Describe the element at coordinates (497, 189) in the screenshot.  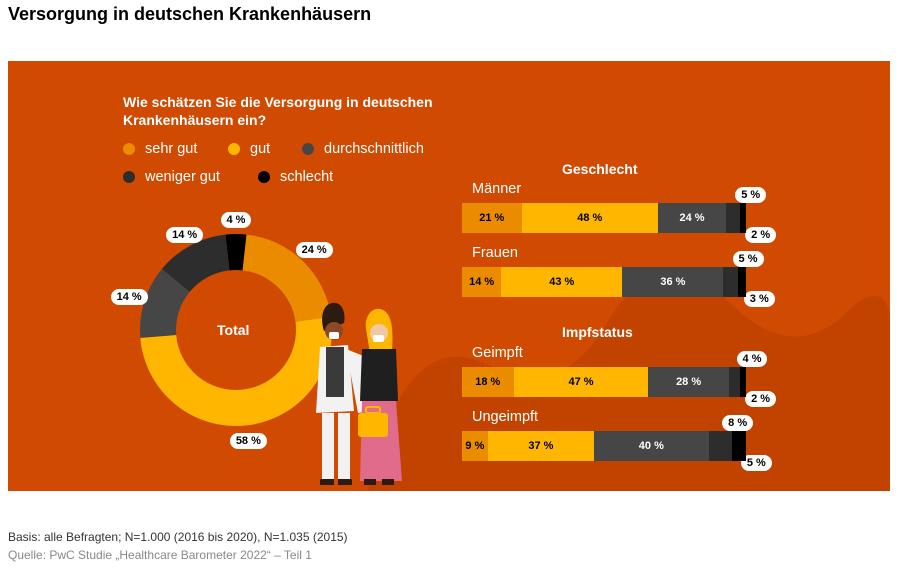
I see `bar-row-label: Männer` at that location.